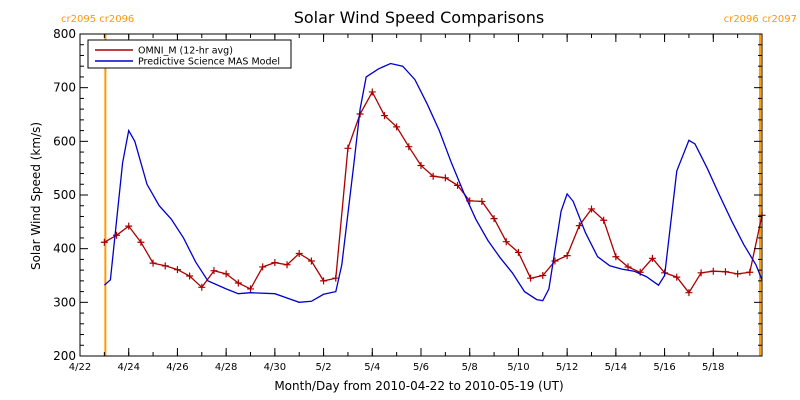 The width and height of the screenshot is (800, 400). I want to click on x-tick-label: 5/2, so click(324, 367).